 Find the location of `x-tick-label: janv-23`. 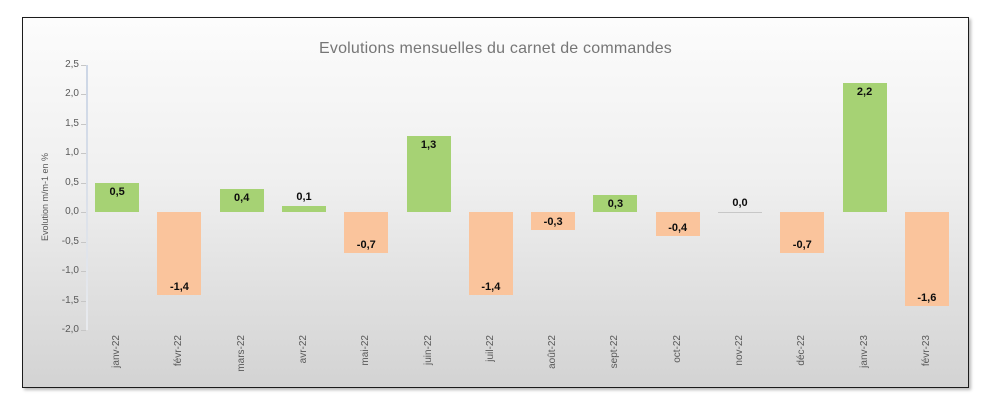

x-tick-label: janv-23 is located at coordinates (864, 351).